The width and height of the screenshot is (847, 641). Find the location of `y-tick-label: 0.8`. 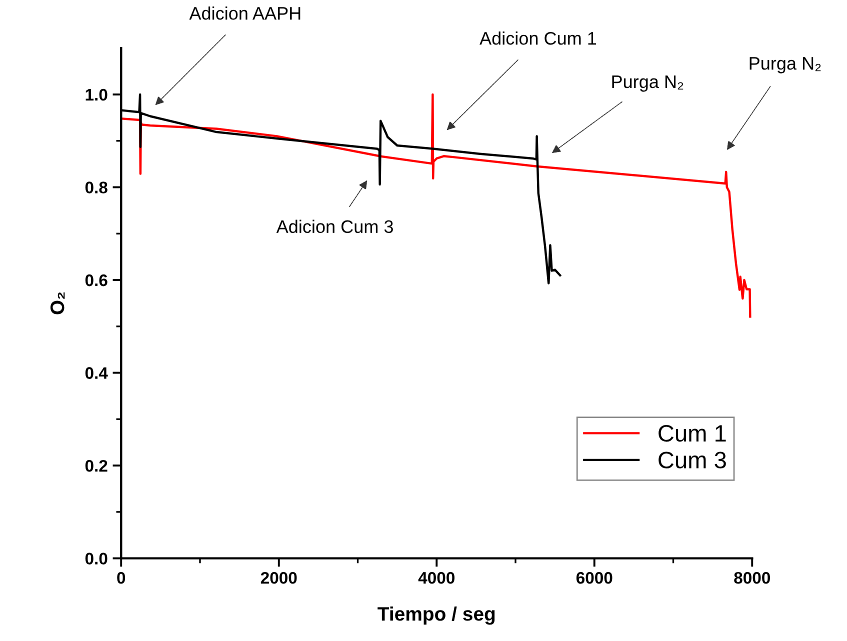

y-tick-label: 0.8 is located at coordinates (96, 188).